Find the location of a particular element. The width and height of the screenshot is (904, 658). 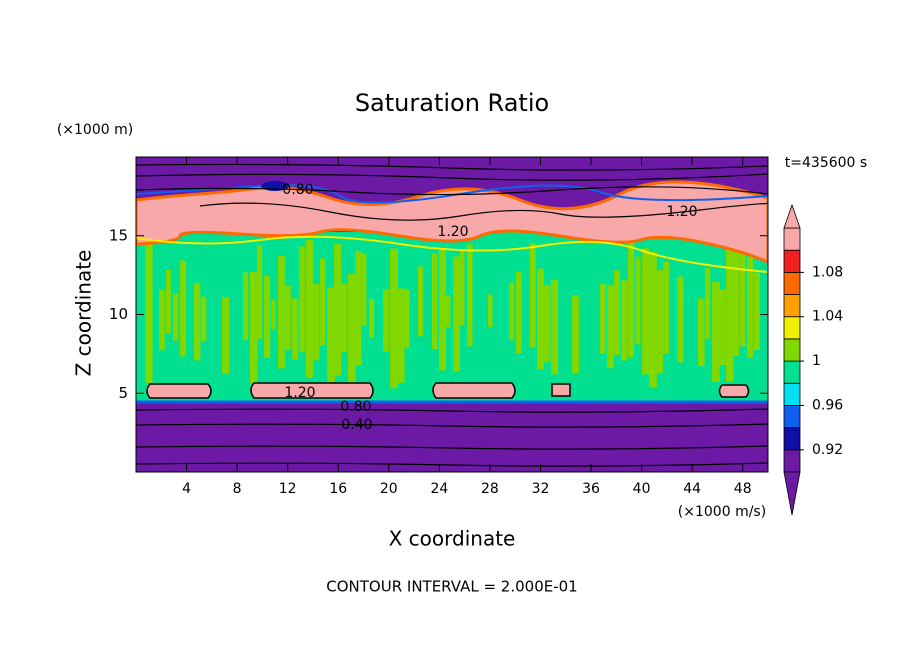

colorbar-under is located at coordinates (792, 493).